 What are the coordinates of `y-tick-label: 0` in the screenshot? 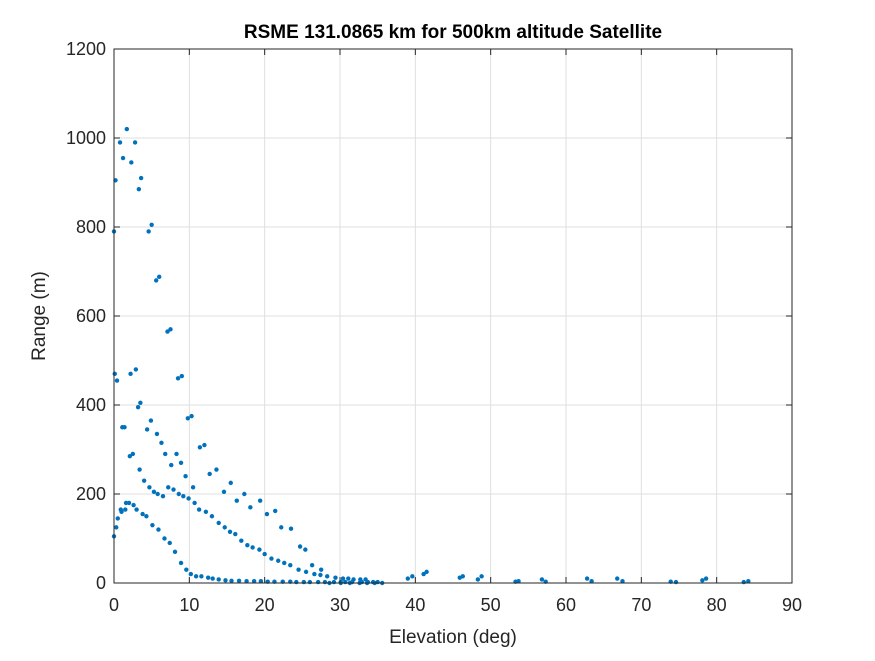 It's located at (101, 583).